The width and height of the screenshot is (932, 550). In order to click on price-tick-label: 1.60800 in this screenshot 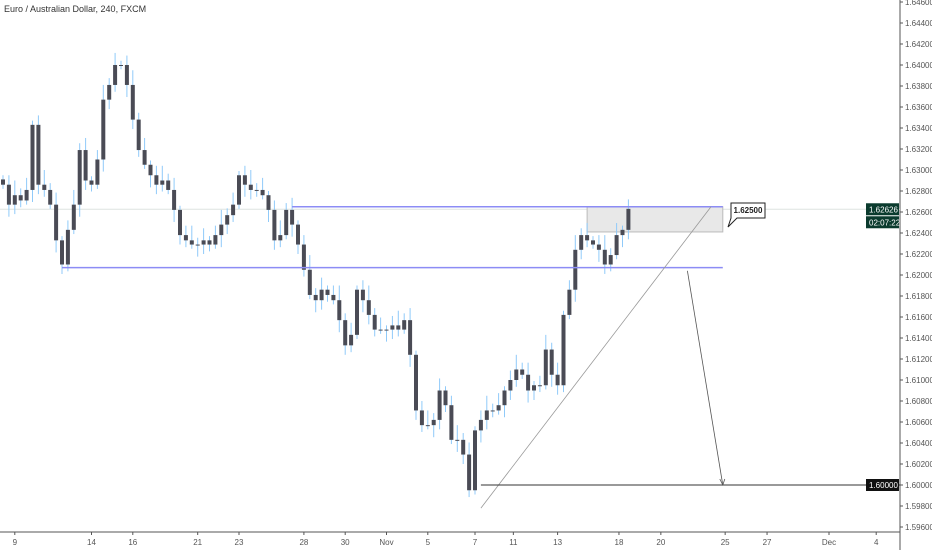, I will do `click(918, 401)`.